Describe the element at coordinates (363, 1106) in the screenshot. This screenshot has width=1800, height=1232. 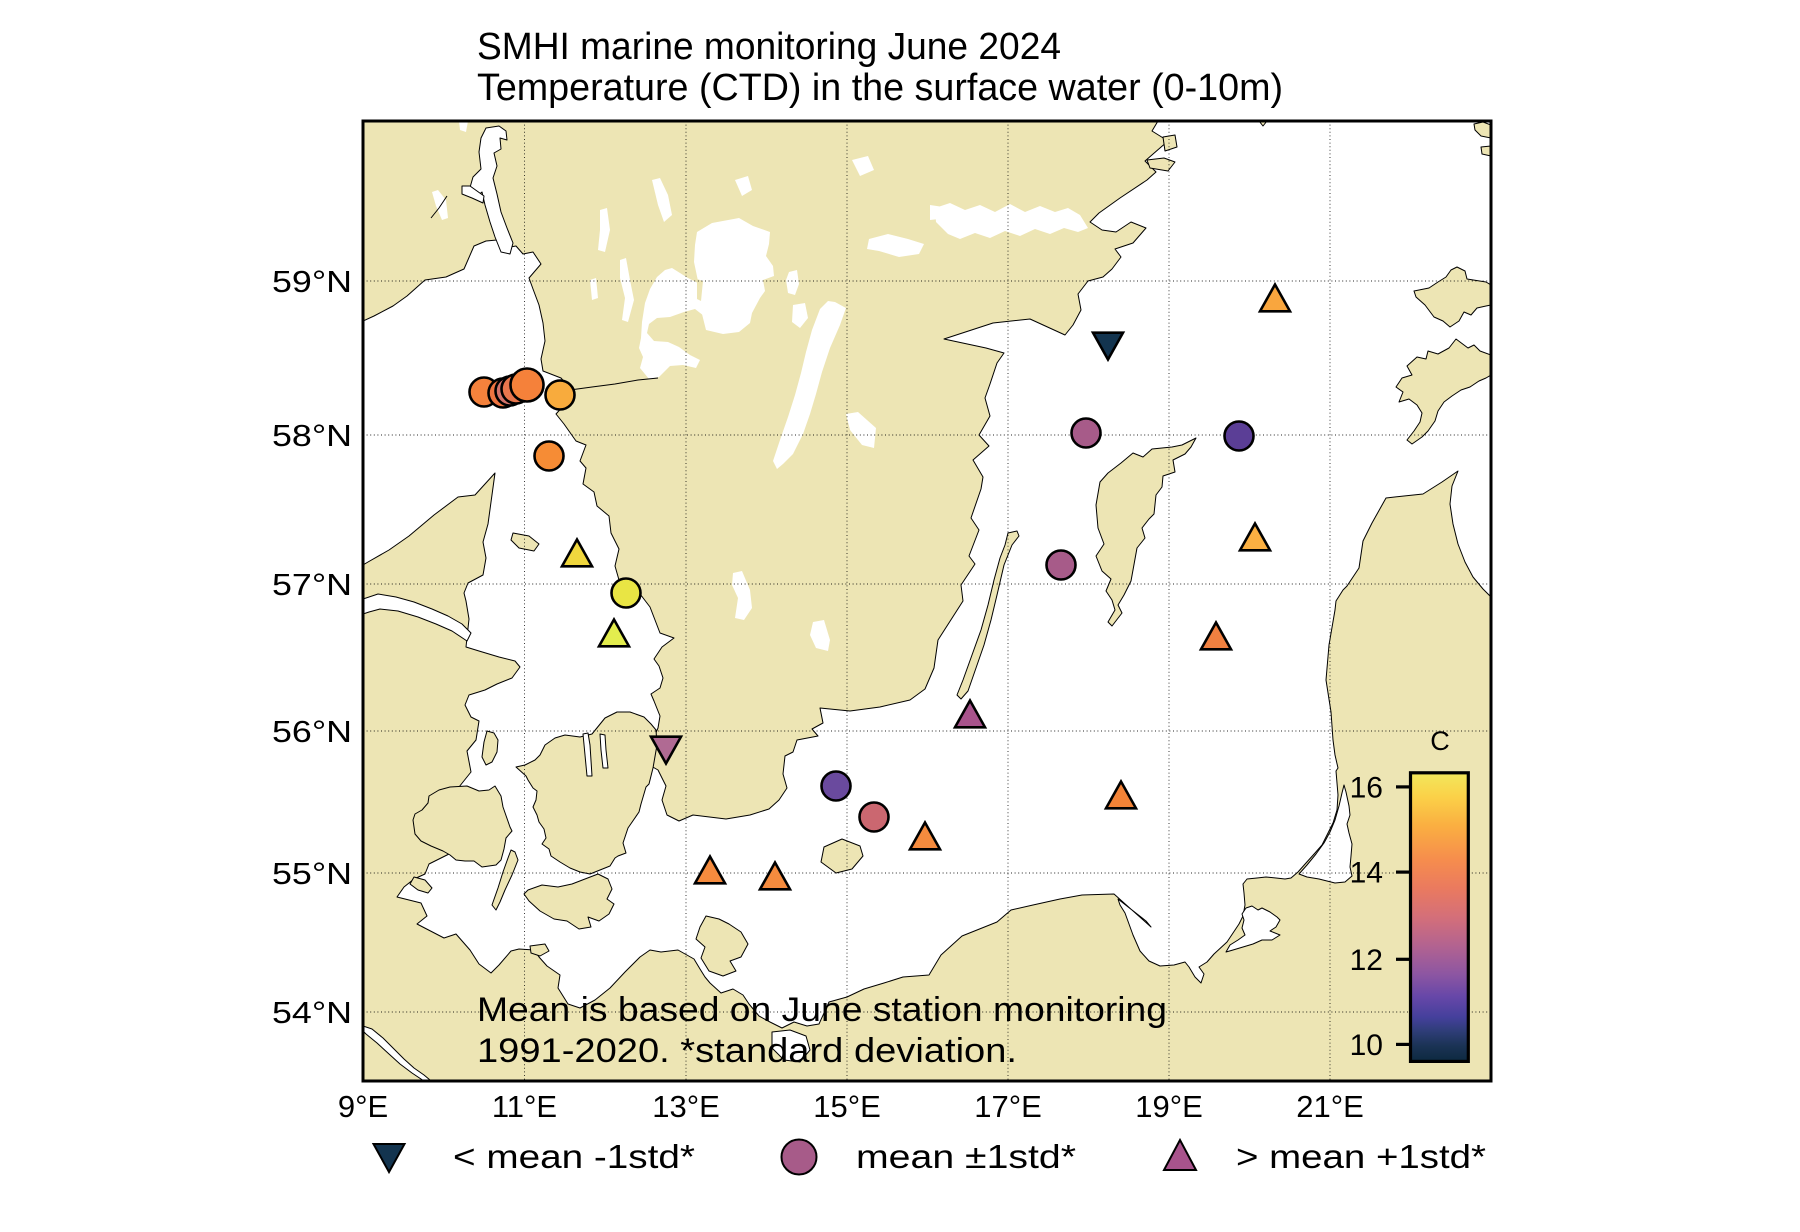
I see `svg-text: 9°E` at that location.